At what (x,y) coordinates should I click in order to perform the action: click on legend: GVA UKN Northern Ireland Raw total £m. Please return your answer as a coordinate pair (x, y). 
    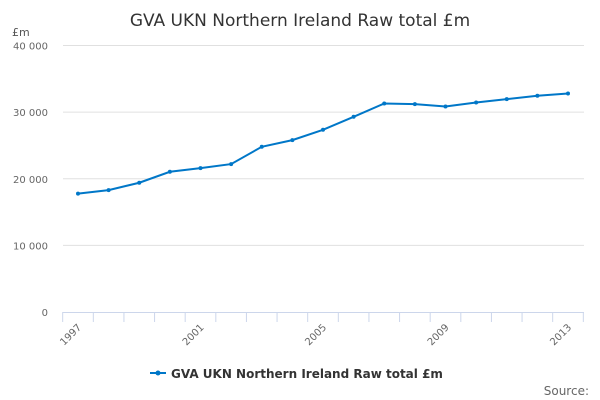
    Looking at the image, I should click on (296, 374).